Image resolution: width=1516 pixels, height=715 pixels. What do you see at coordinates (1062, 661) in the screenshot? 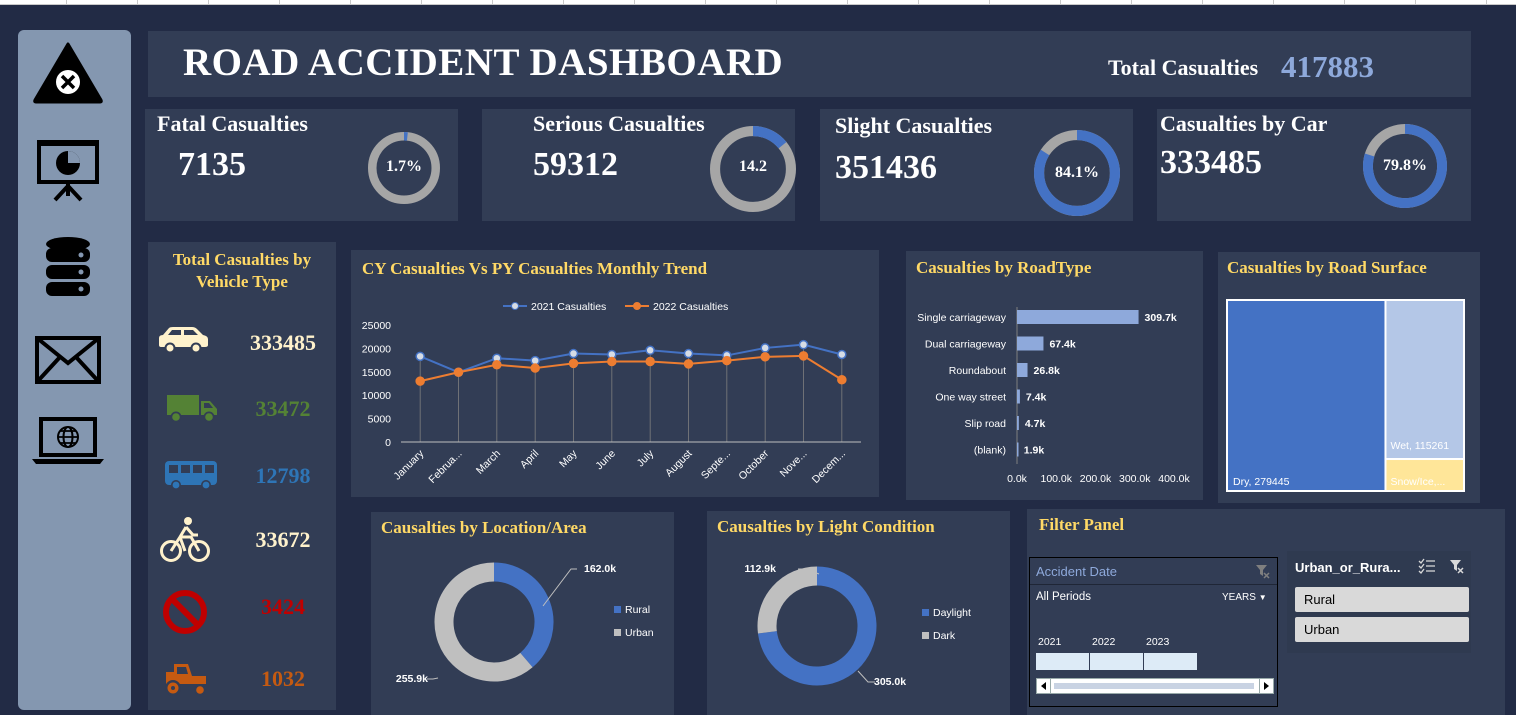
I see `timeline-bar-2021` at bounding box center [1062, 661].